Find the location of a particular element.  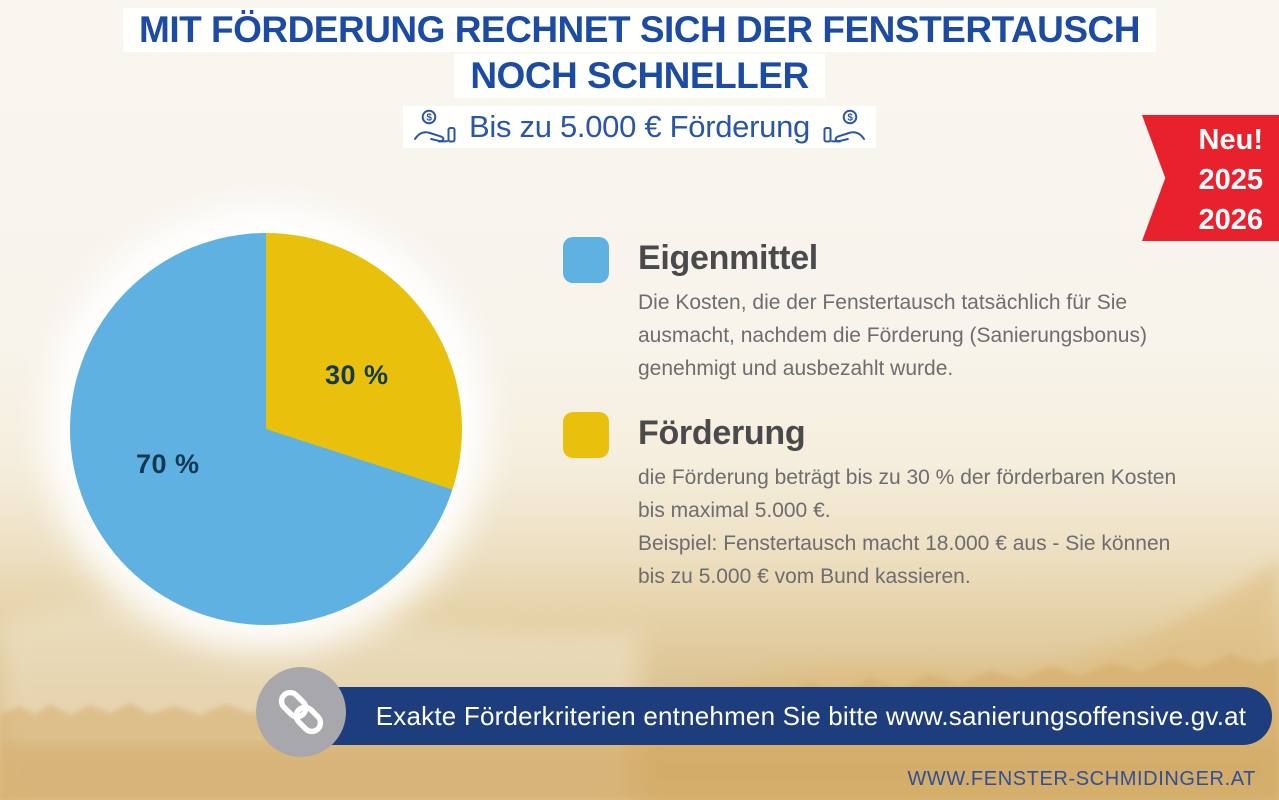

ribbon-year-2025: 2025 is located at coordinates (1230, 180).